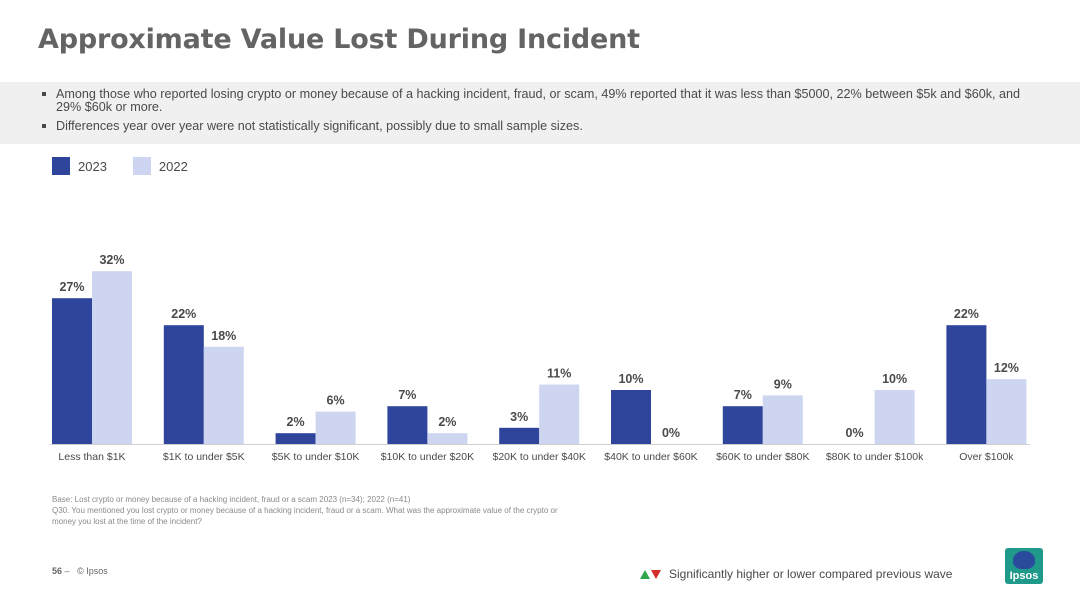 The width and height of the screenshot is (1080, 607). Describe the element at coordinates (141, 166) in the screenshot. I see `legend-swatch-2022` at that location.